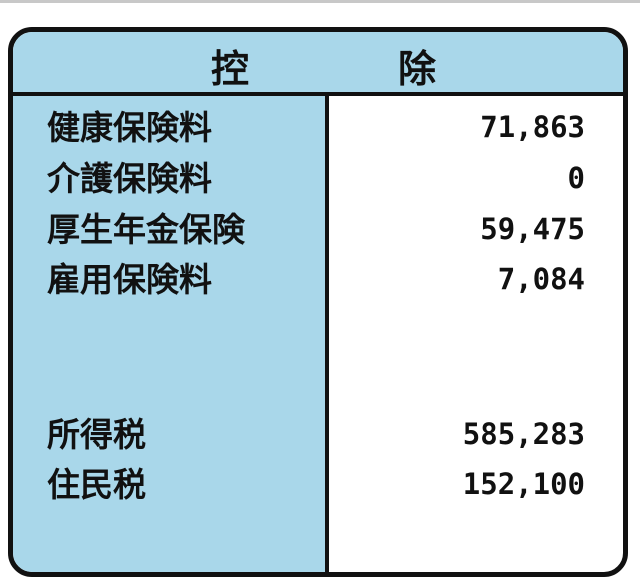  What do you see at coordinates (96, 484) in the screenshot?
I see `row-label: 住民税` at bounding box center [96, 484].